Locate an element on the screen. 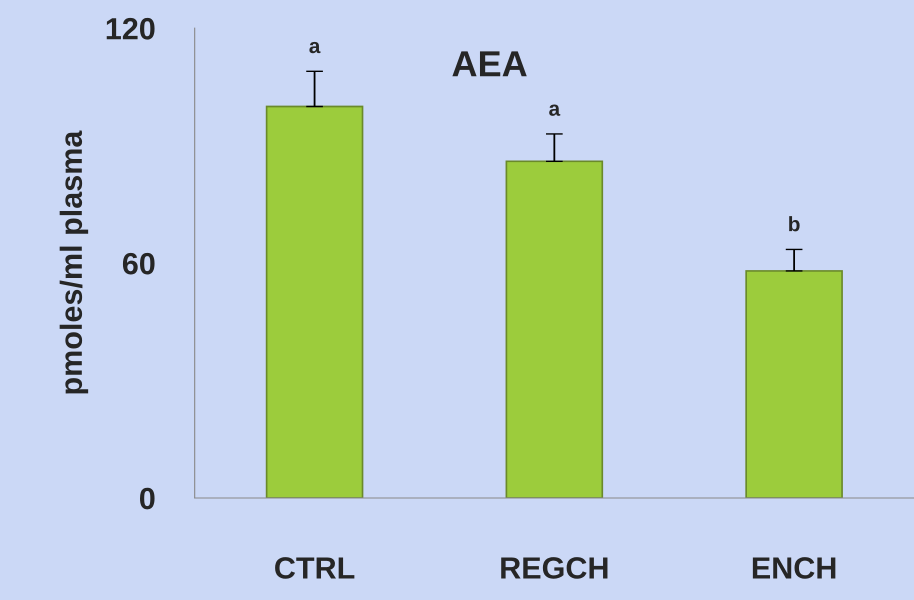 This screenshot has height=600, width=914. y-tick-label: 0 is located at coordinates (147, 499).